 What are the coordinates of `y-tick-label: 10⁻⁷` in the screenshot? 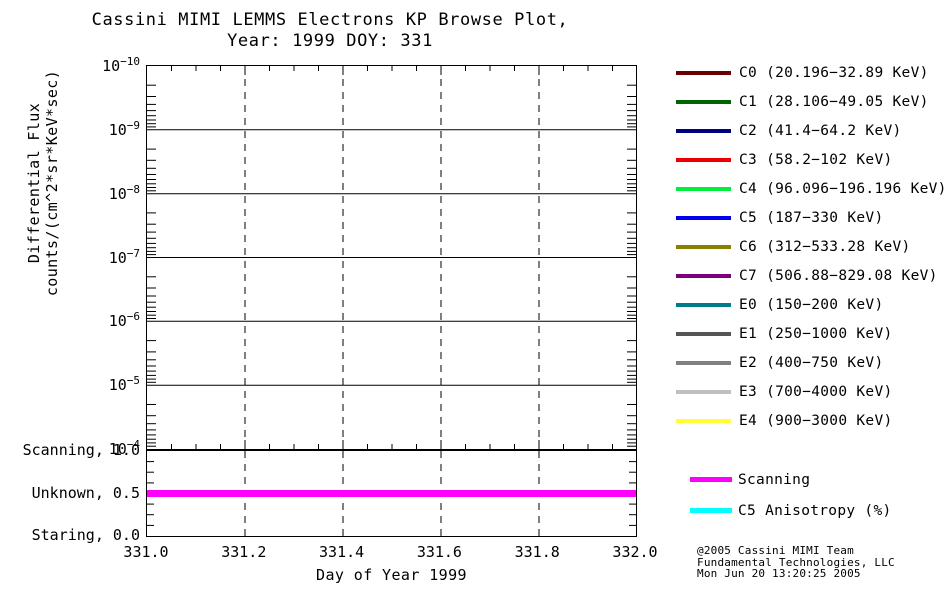 It's located at (124, 256).